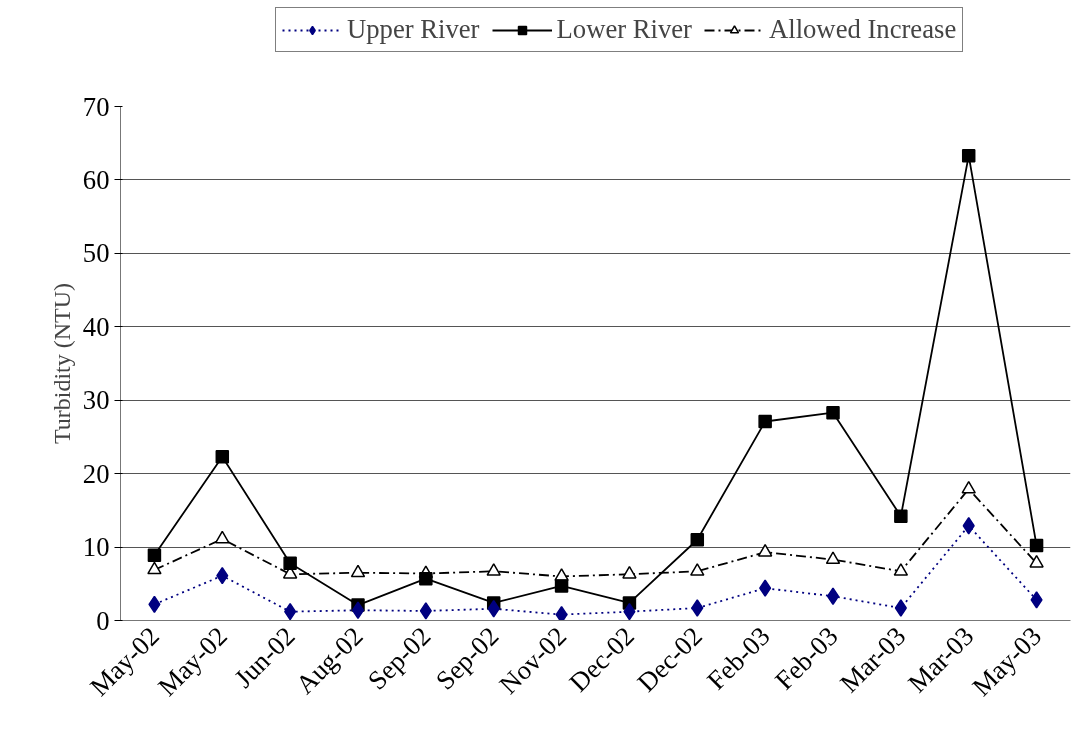  What do you see at coordinates (624, 29) in the screenshot?
I see `legend-label: Lower River` at bounding box center [624, 29].